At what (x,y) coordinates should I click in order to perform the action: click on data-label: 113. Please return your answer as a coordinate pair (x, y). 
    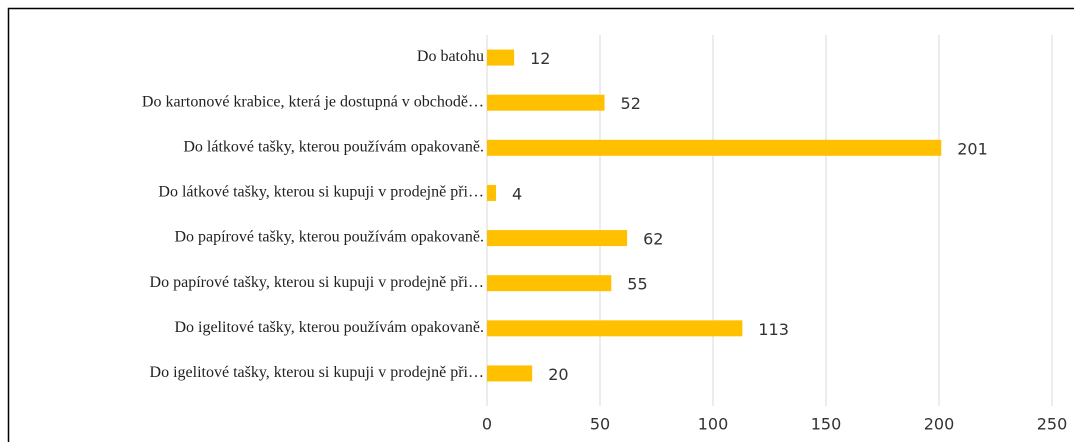
    Looking at the image, I should click on (773, 329).